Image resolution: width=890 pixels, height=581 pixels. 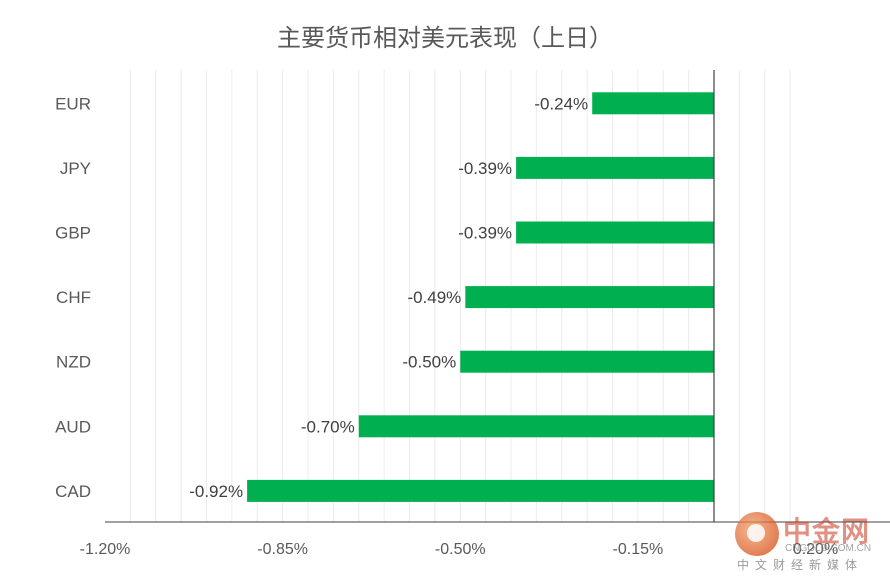 I want to click on x-tick-label: -1.20%, so click(x=105, y=549).